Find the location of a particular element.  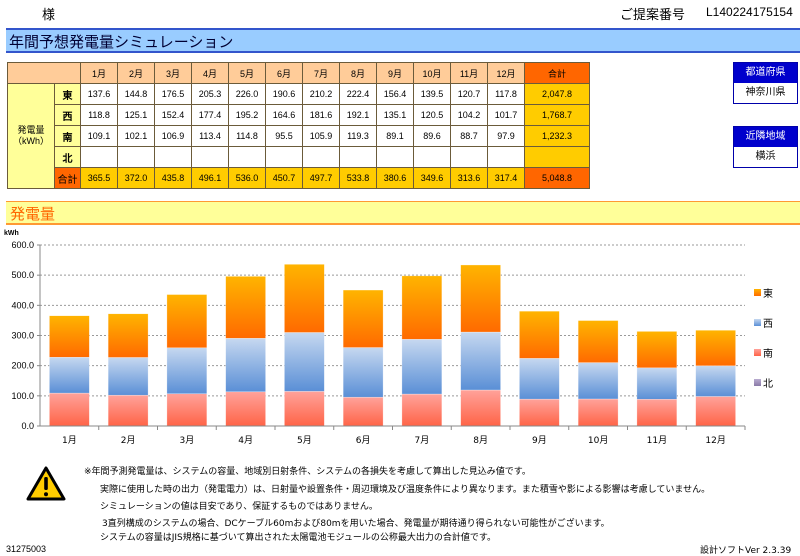

value-cell: 113.4 is located at coordinates (210, 136).